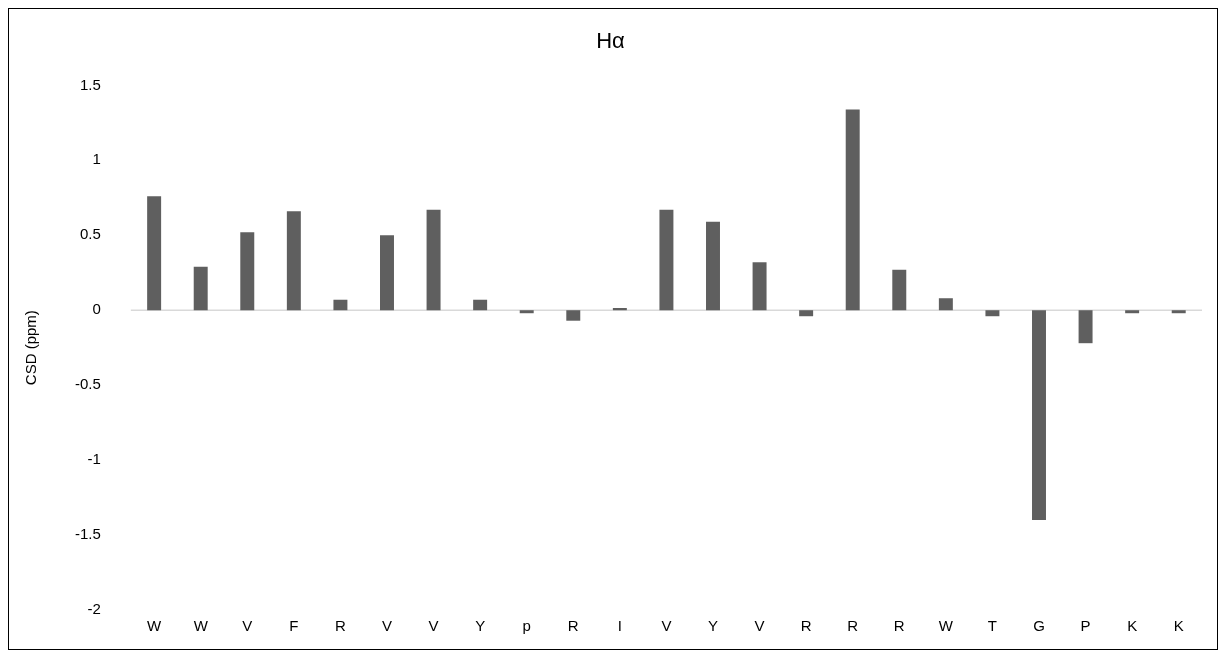 The height and width of the screenshot is (660, 1227). What do you see at coordinates (611, 41) in the screenshot?
I see `chart-title: Hα` at bounding box center [611, 41].